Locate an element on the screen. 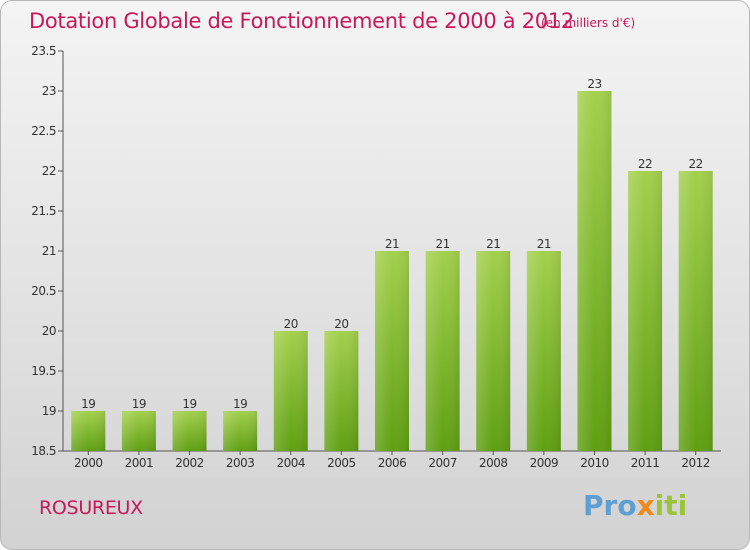  x-tick-label: 2003 is located at coordinates (240, 463).